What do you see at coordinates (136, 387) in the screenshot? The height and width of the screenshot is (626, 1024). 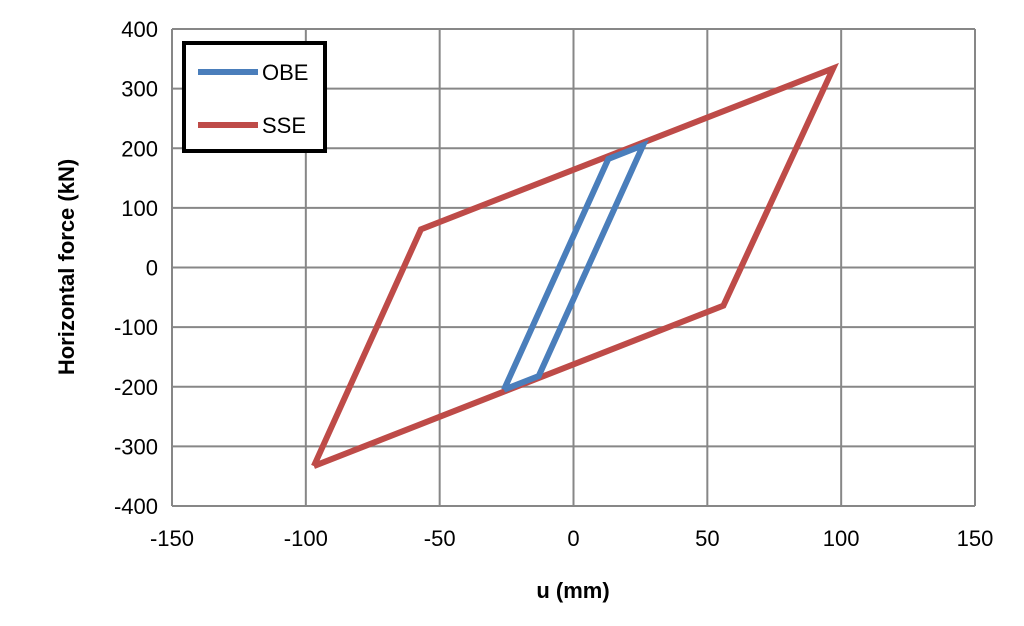 I see `y-tick-label: -200` at bounding box center [136, 387].